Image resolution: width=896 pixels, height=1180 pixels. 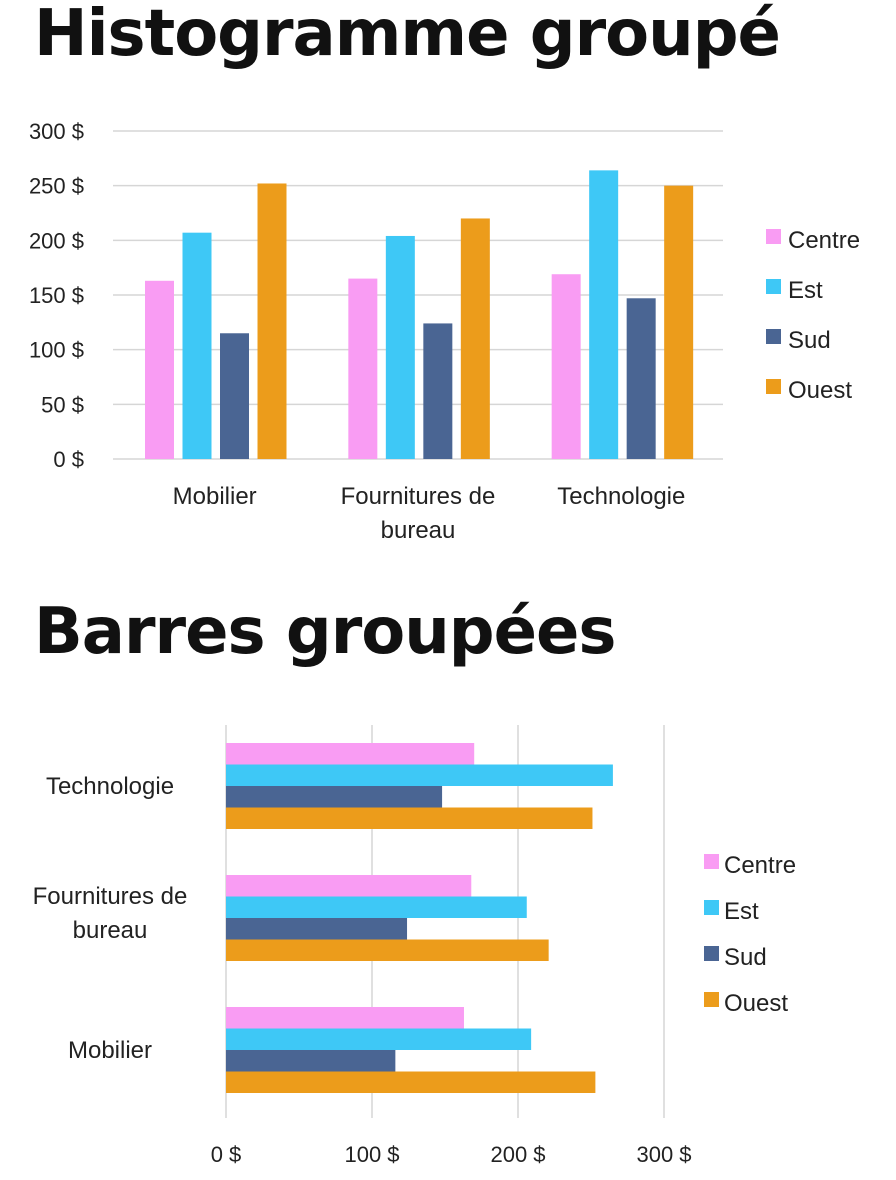 I want to click on y-tick-label: 250 $, so click(x=56, y=186).